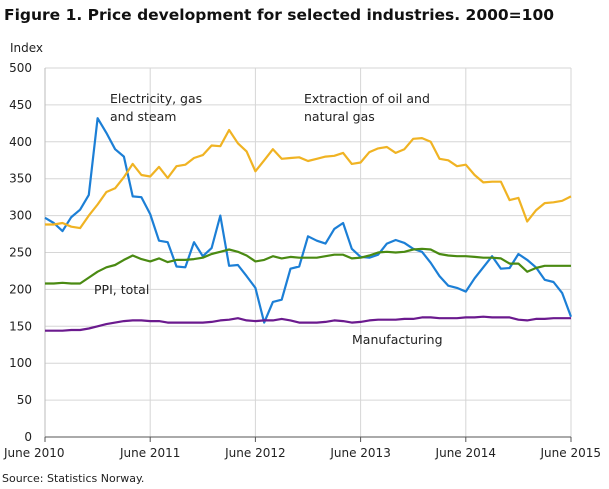 The height and width of the screenshot is (489, 609). I want to click on y-tick-label: 250, so click(20, 253).